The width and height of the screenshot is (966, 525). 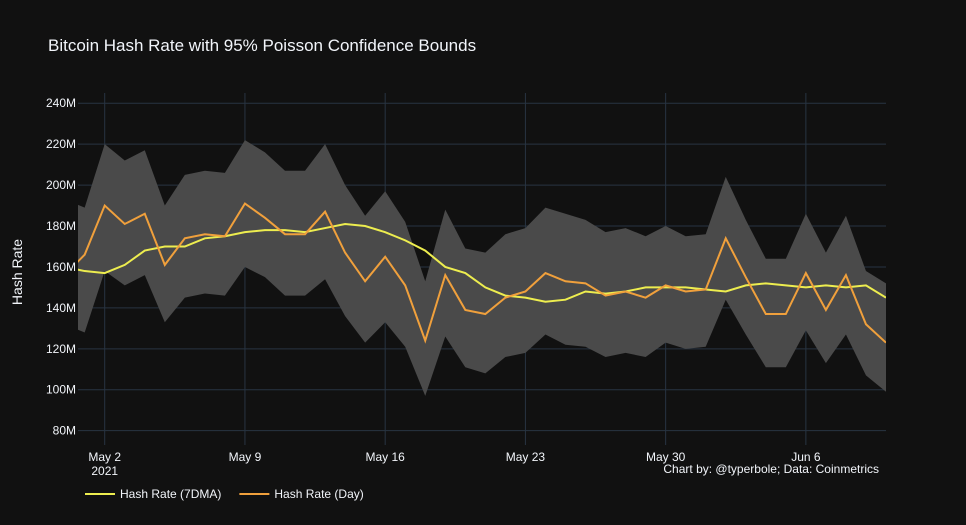 I want to click on legend-label: Hash Rate (Day), so click(x=318, y=494).